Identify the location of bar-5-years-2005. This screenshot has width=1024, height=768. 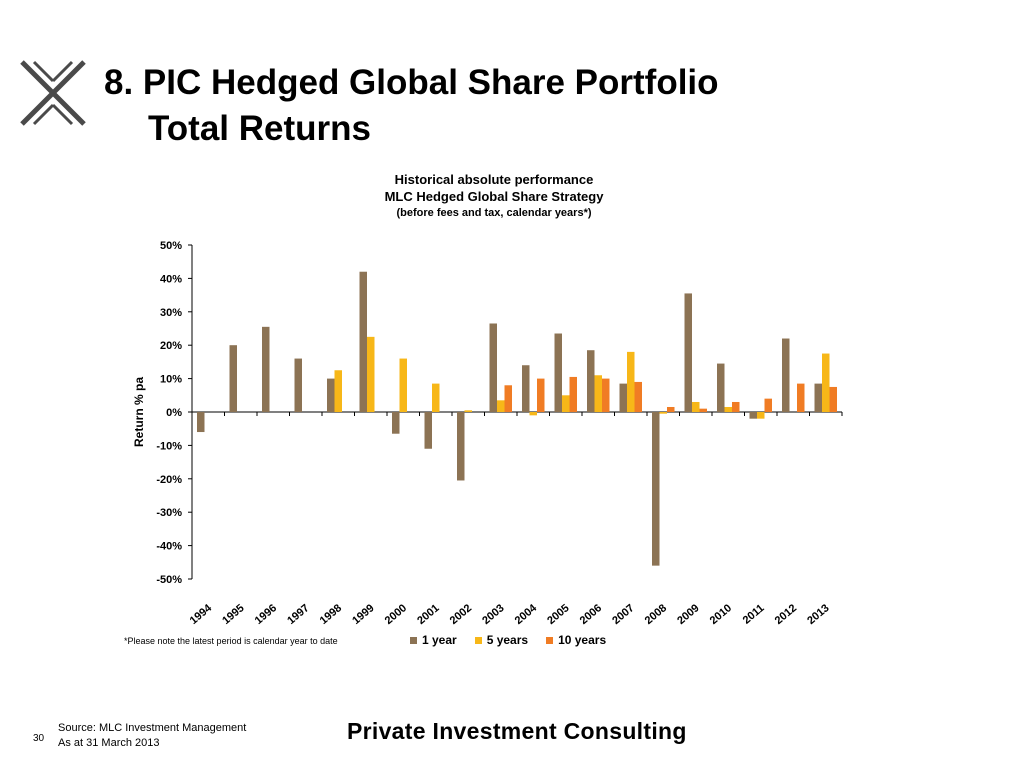
(566, 403).